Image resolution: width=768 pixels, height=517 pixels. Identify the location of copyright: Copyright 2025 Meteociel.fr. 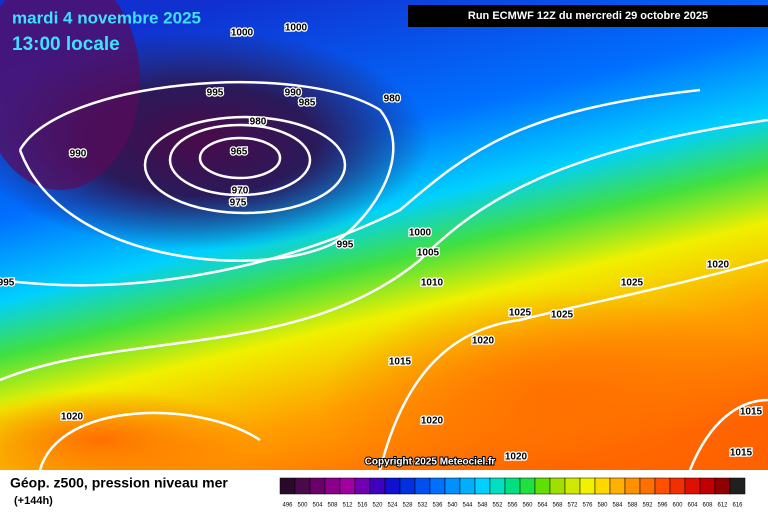
(430, 462).